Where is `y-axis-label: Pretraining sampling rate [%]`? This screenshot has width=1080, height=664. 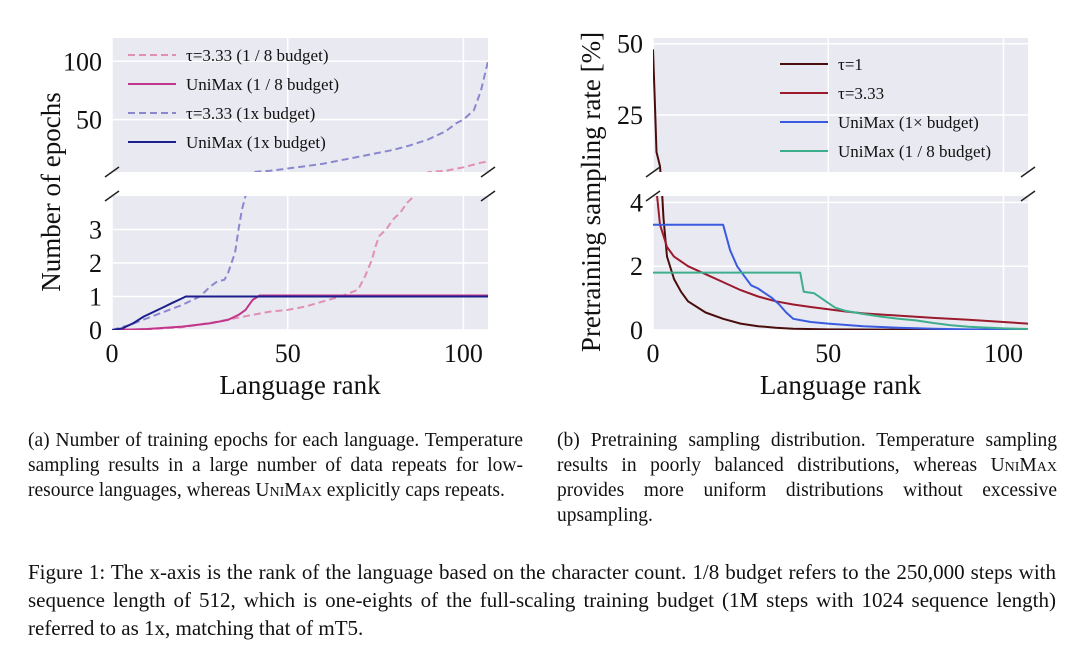
y-axis-label: Pretraining sampling rate [%] is located at coordinates (591, 192).